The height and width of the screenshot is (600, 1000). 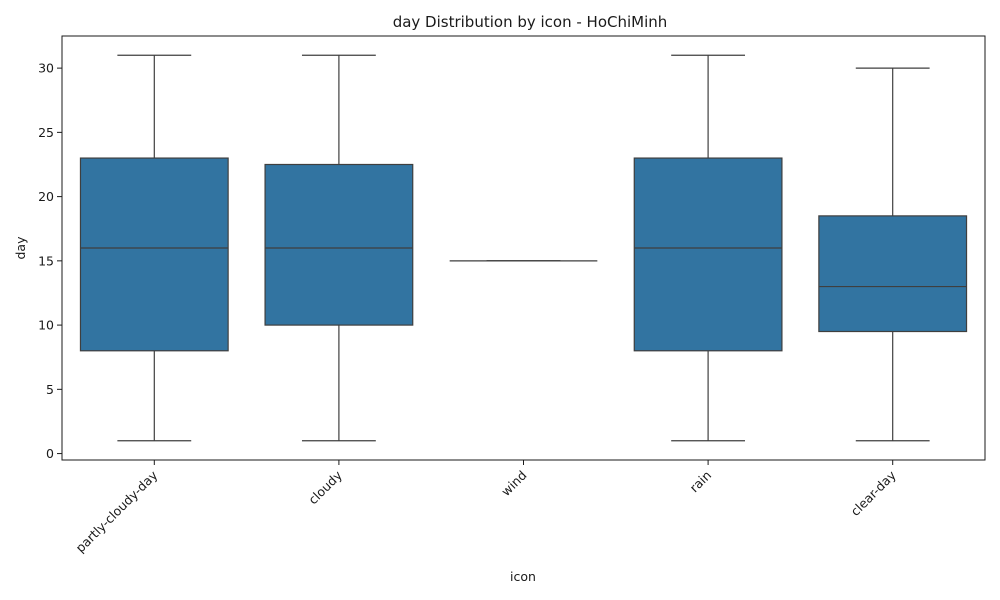 I want to click on x-tick-label: clear-day, so click(x=874, y=493).